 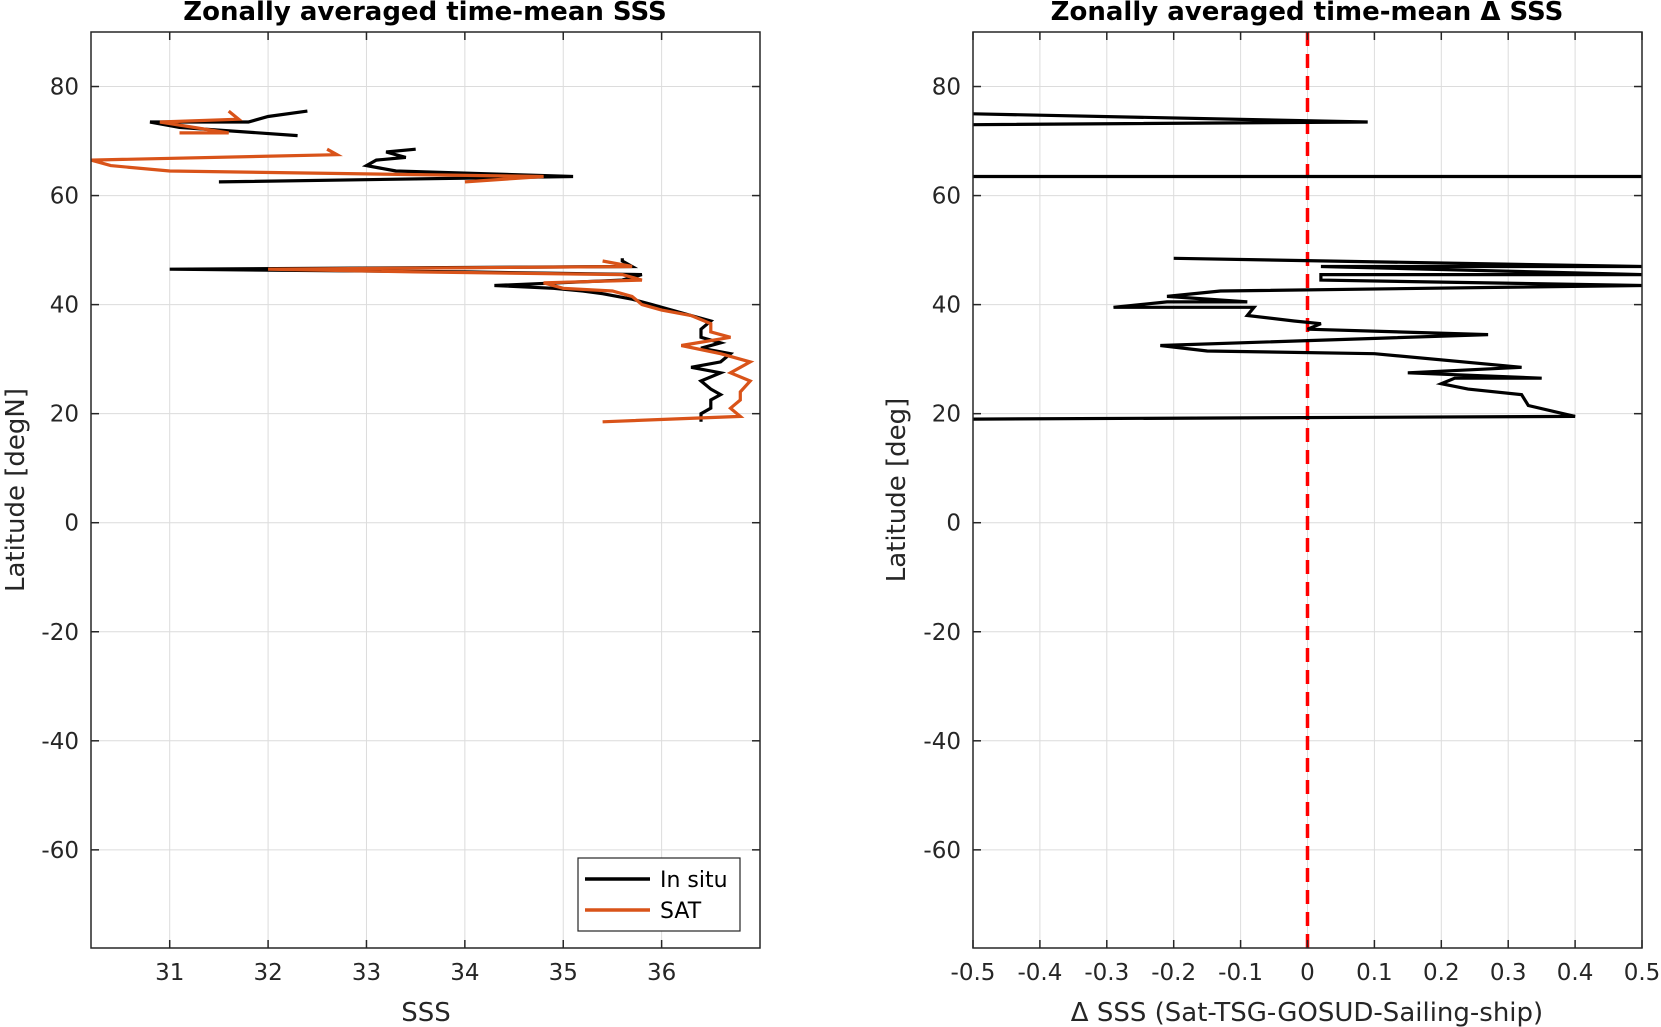 I want to click on y-axis-label: Latitude [deg], so click(x=897, y=490).